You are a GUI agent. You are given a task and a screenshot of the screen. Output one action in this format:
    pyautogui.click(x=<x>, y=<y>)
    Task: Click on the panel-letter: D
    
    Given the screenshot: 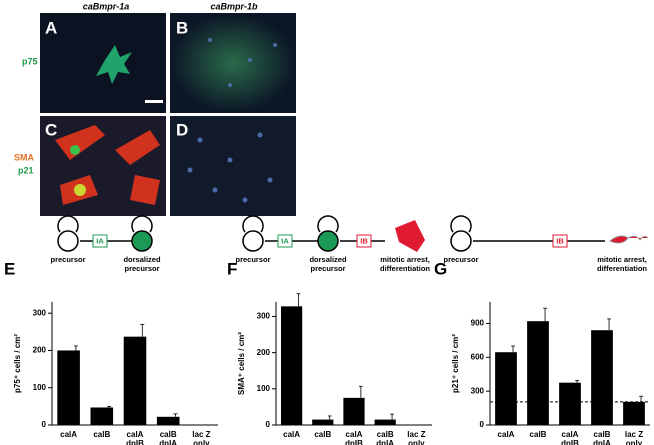 What is the action you would take?
    pyautogui.click(x=182, y=129)
    